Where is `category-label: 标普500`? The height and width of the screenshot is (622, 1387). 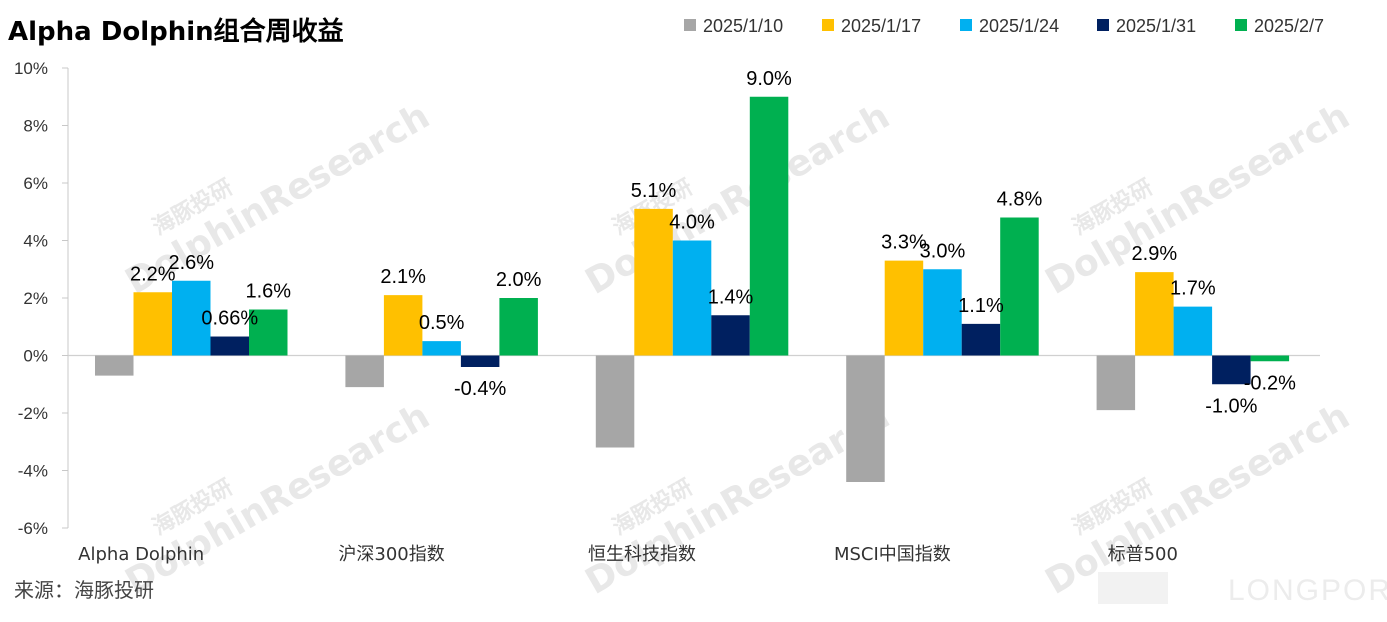 category-label: 标普500 is located at coordinates (1143, 554).